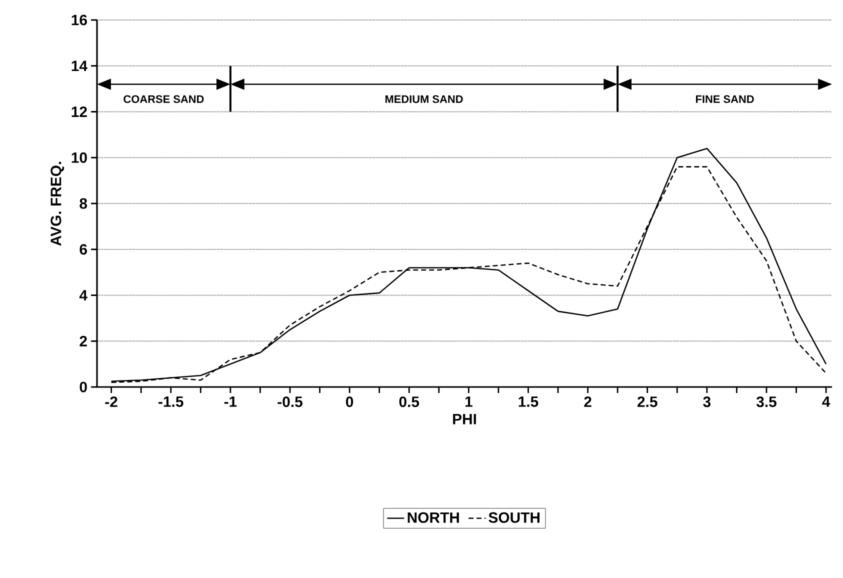  What do you see at coordinates (83, 387) in the screenshot?
I see `y-tick-label: 0` at bounding box center [83, 387].